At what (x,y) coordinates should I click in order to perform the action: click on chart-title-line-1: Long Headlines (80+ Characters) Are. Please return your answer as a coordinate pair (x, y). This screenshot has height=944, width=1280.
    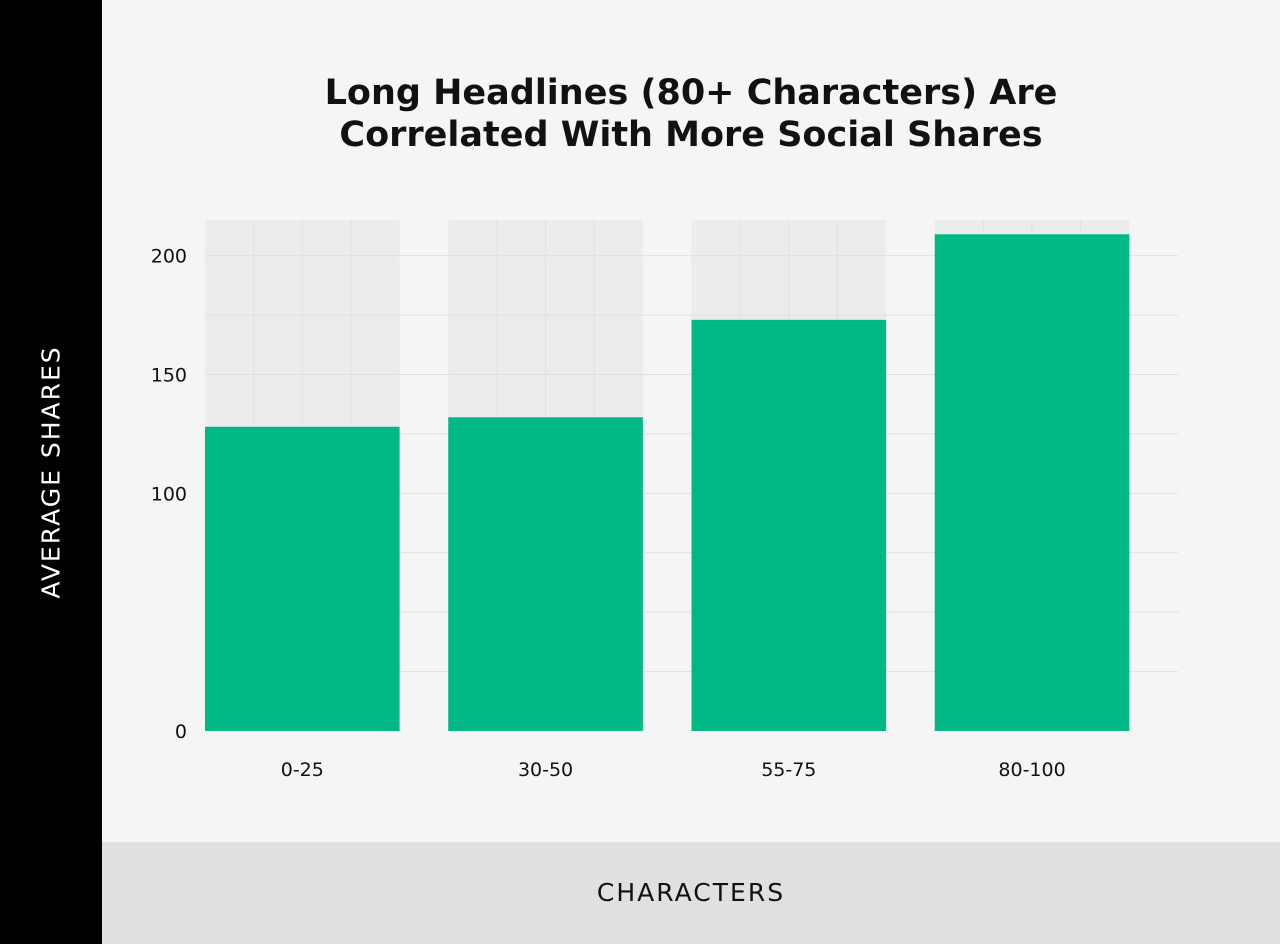
    Looking at the image, I should click on (691, 93).